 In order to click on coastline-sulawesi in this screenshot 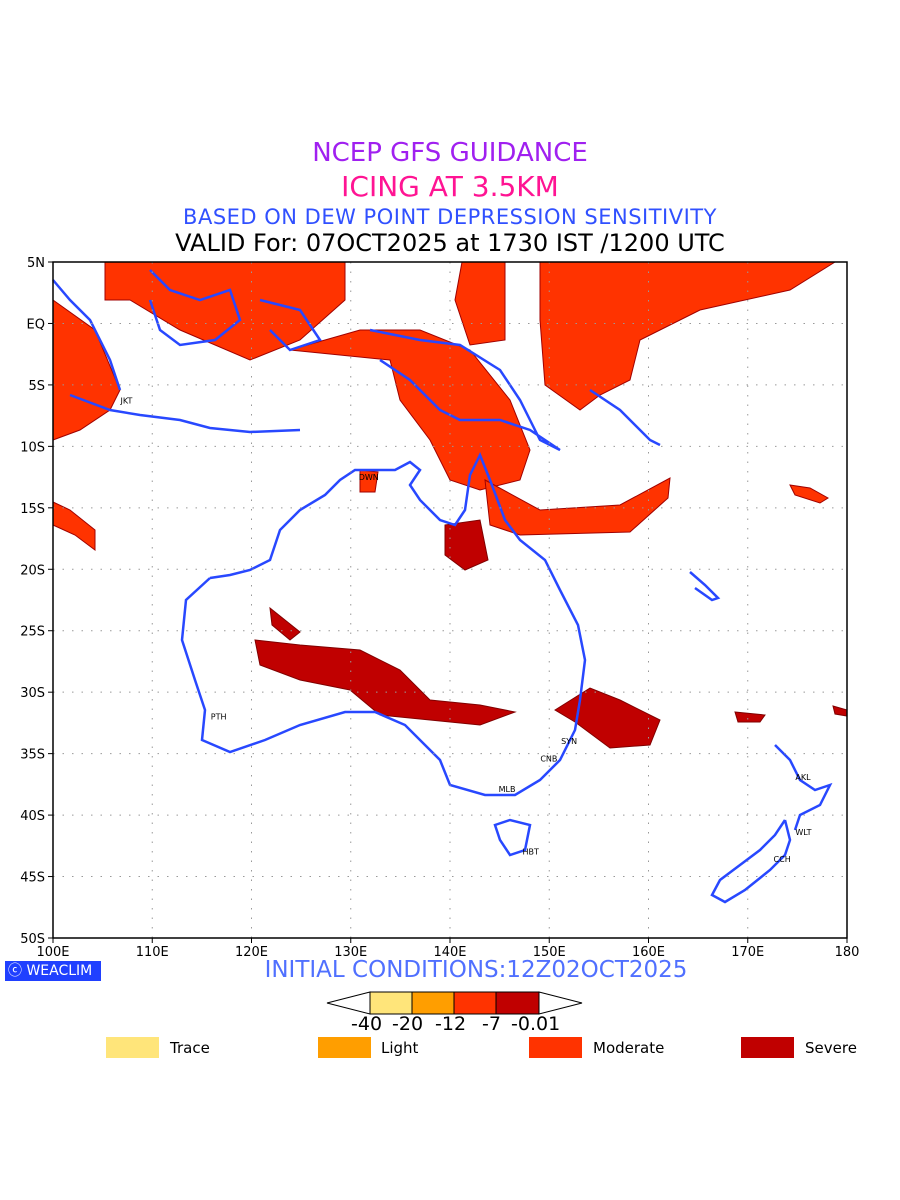, I will do `click(290, 325)`.